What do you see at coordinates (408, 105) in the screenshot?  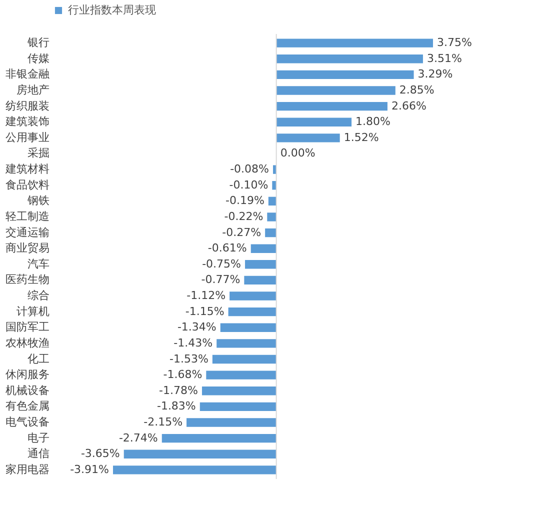 I see `data-label: 2.66%` at bounding box center [408, 105].